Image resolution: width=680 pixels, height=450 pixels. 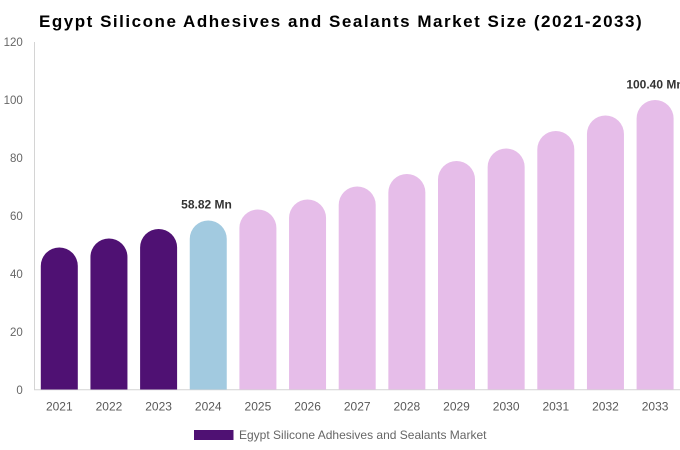 I want to click on svg-text: 40, so click(x=16, y=275).